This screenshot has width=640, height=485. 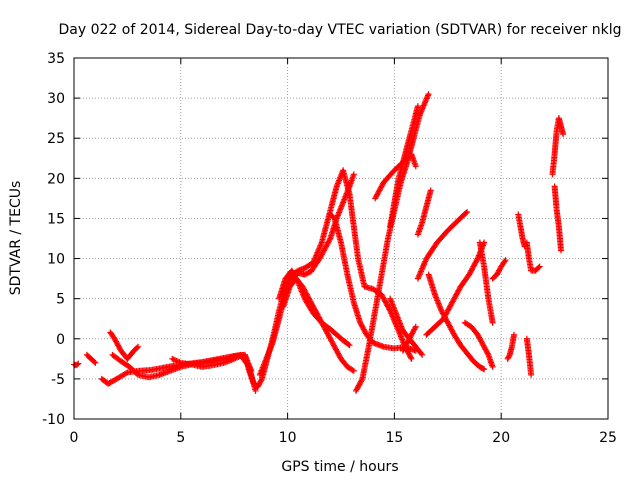 I want to click on x-tick-label: 5, so click(x=180, y=438).